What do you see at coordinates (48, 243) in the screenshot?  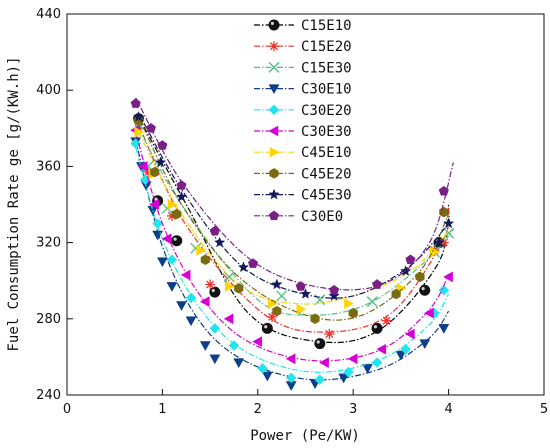 I see `y-tick-label: 320` at bounding box center [48, 243].